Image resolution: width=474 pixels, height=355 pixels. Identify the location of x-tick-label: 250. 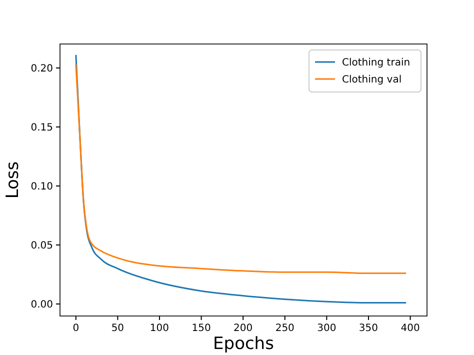
(284, 328).